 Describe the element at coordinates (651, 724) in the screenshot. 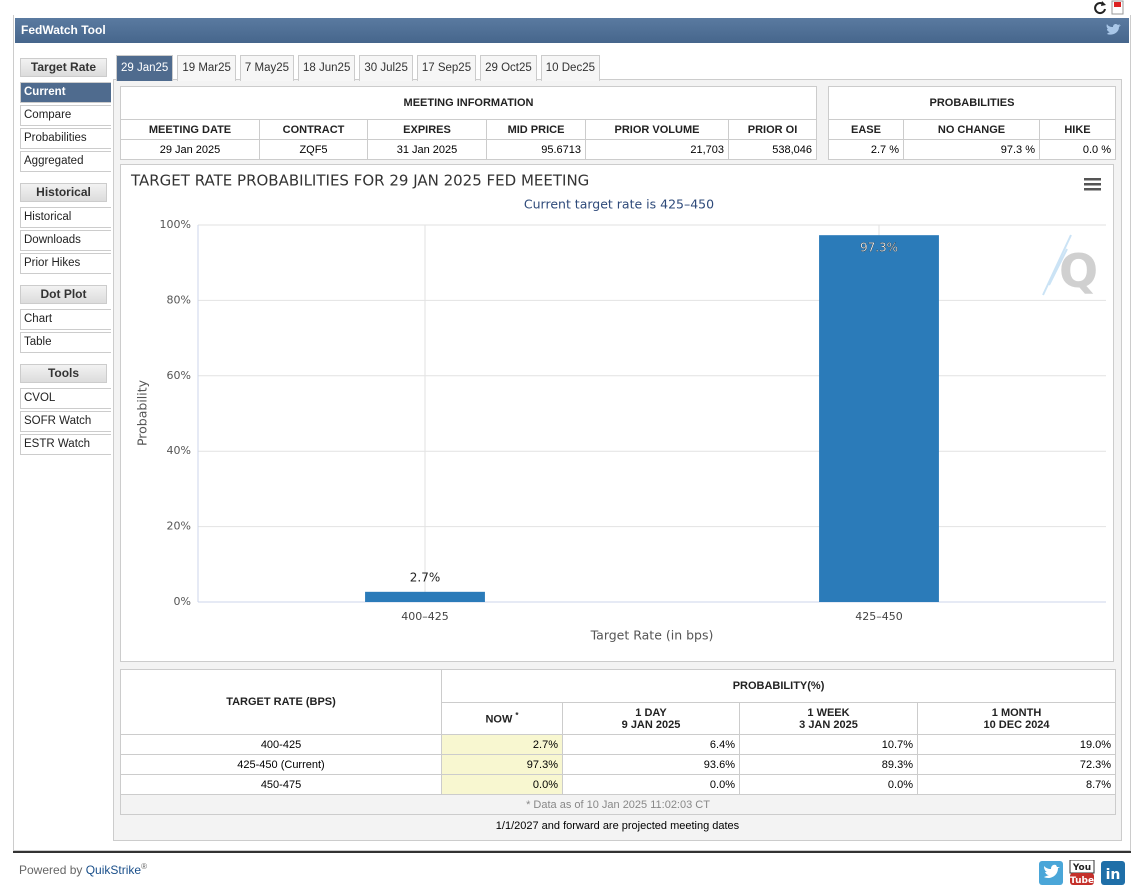

I see `column-date: 9 JAN 2025` at that location.